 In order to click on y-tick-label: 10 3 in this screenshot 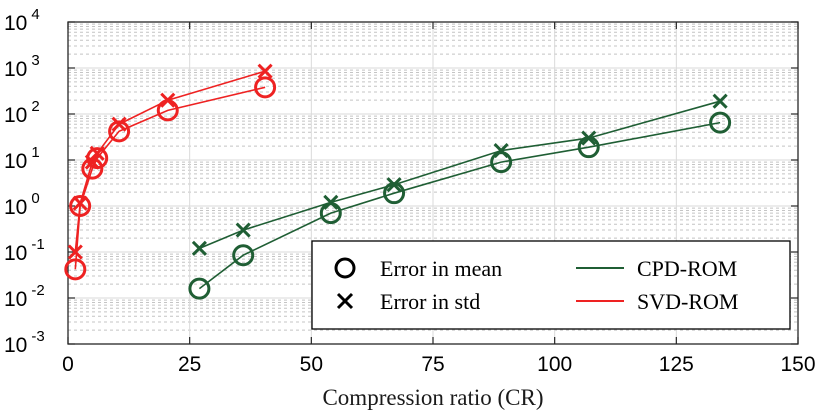, I will do `click(22, 66)`.